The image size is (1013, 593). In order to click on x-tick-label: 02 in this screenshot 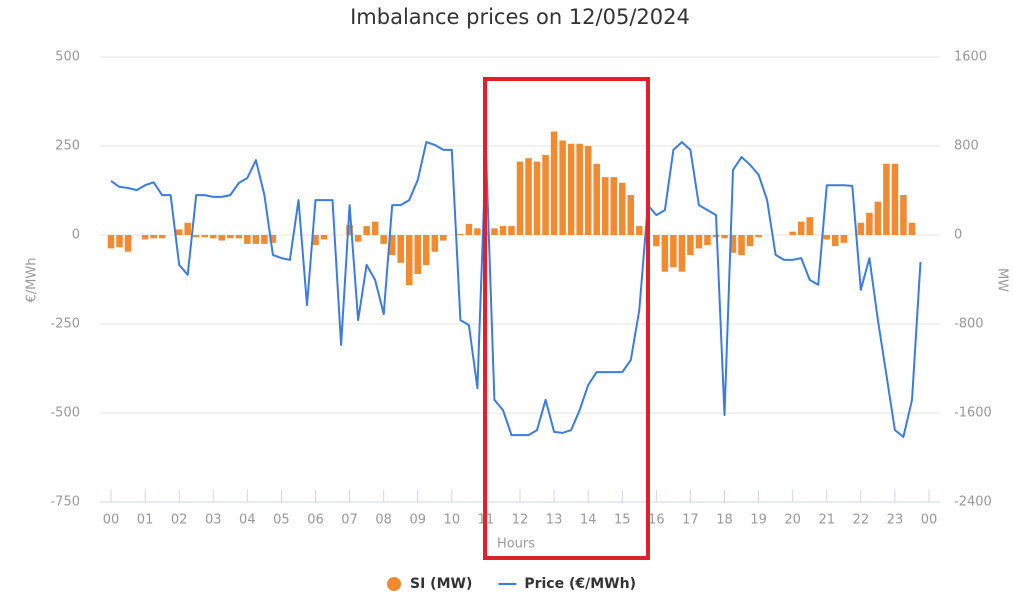, I will do `click(179, 520)`.